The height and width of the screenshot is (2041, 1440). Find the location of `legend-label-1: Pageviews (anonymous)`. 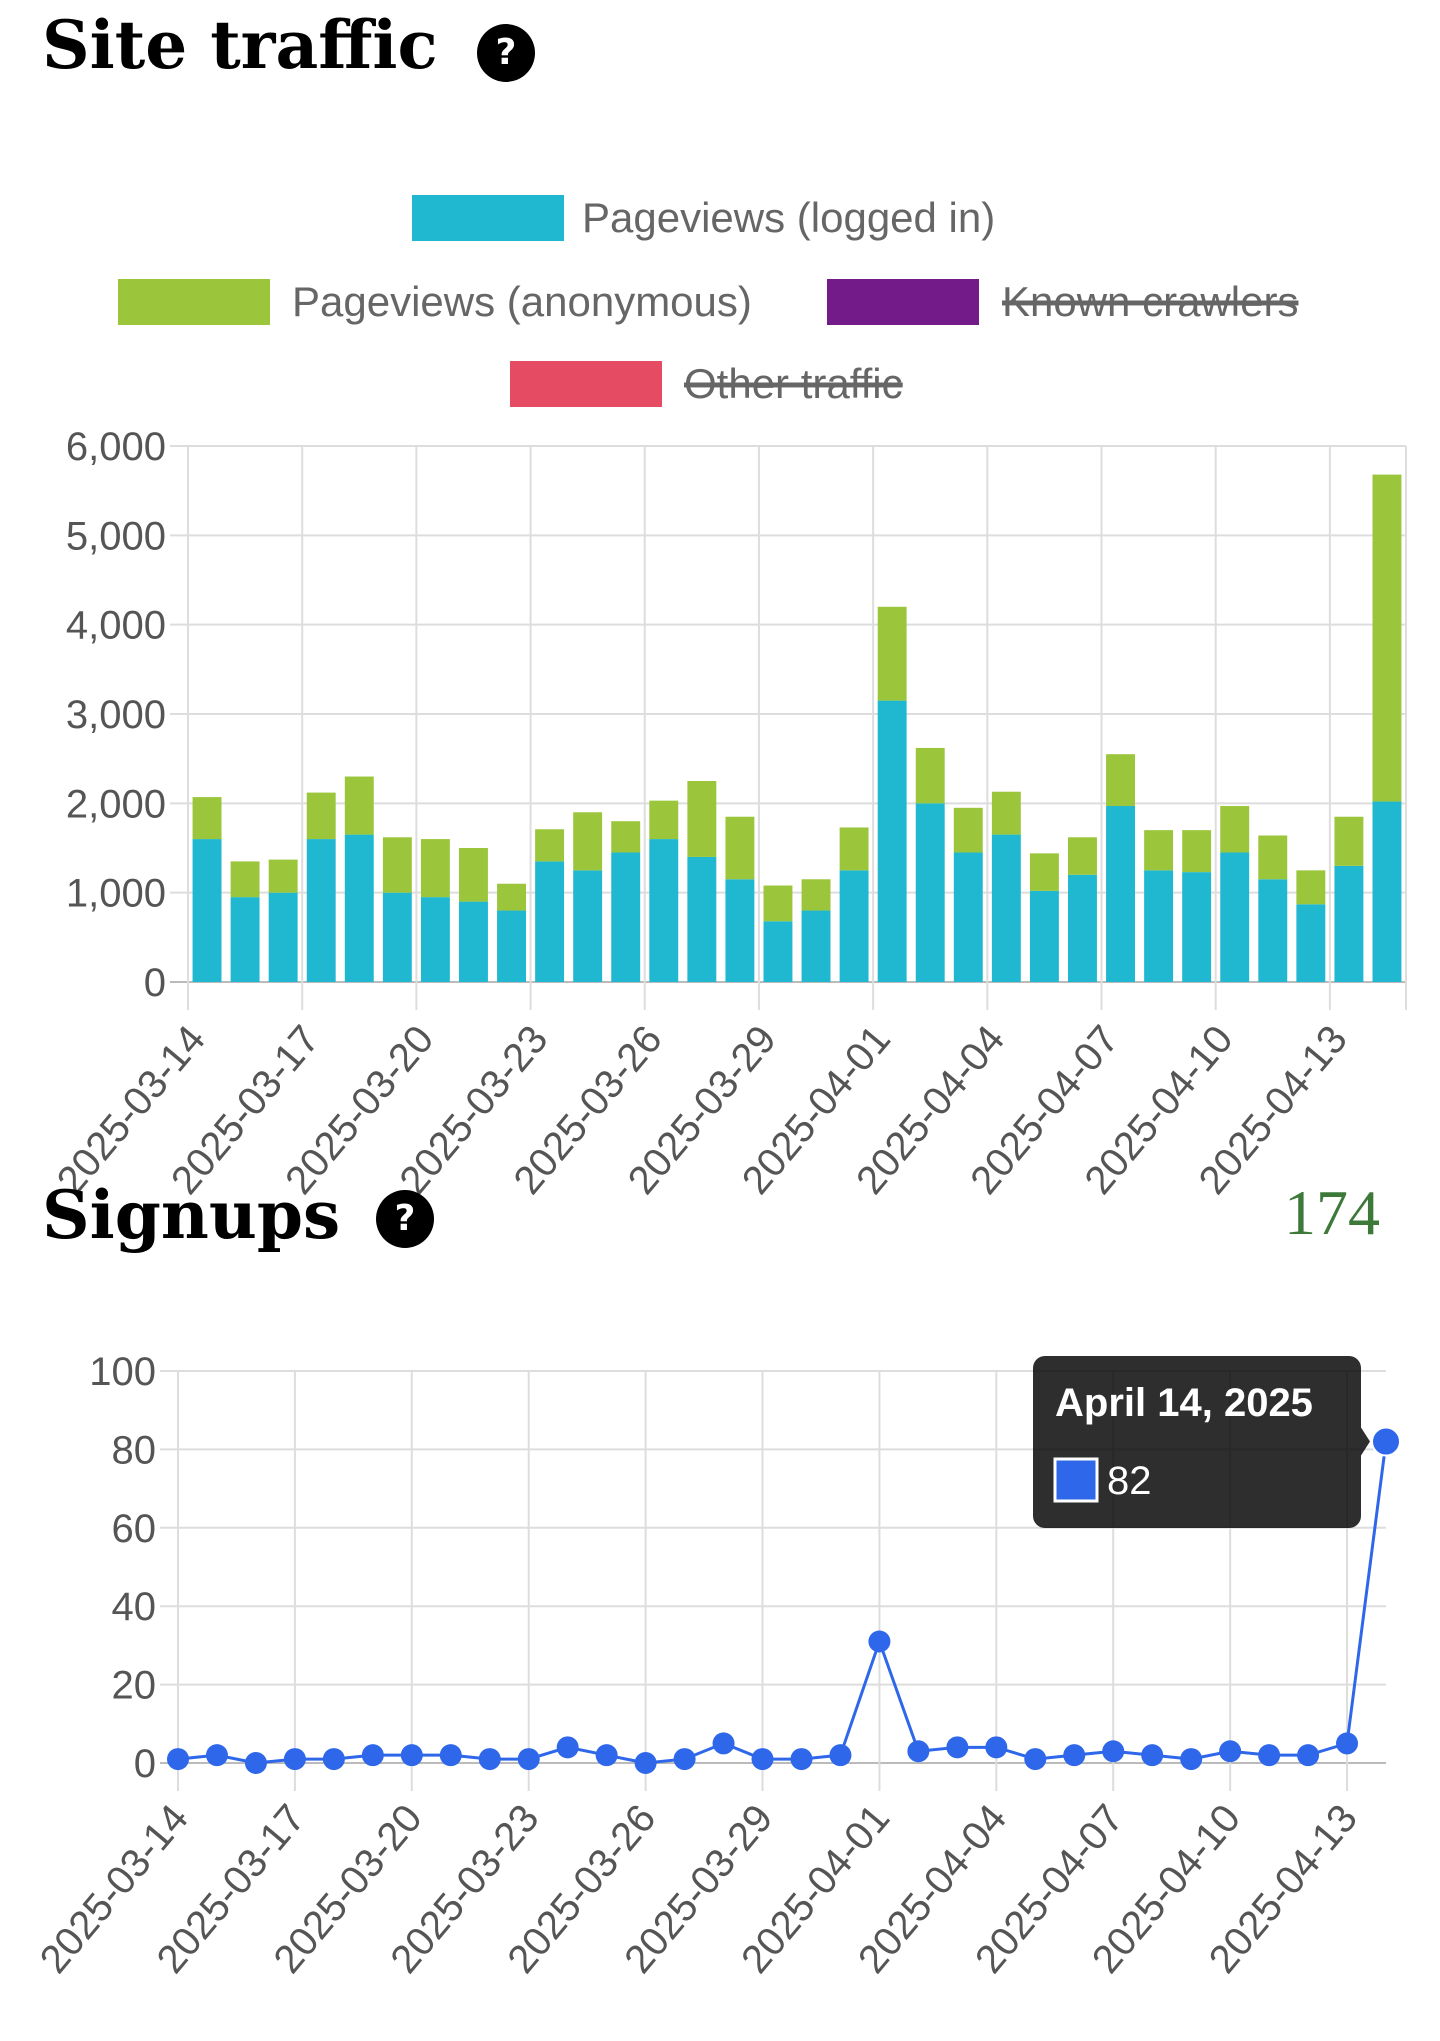

legend-label-1: Pageviews (anonymous) is located at coordinates (522, 301).